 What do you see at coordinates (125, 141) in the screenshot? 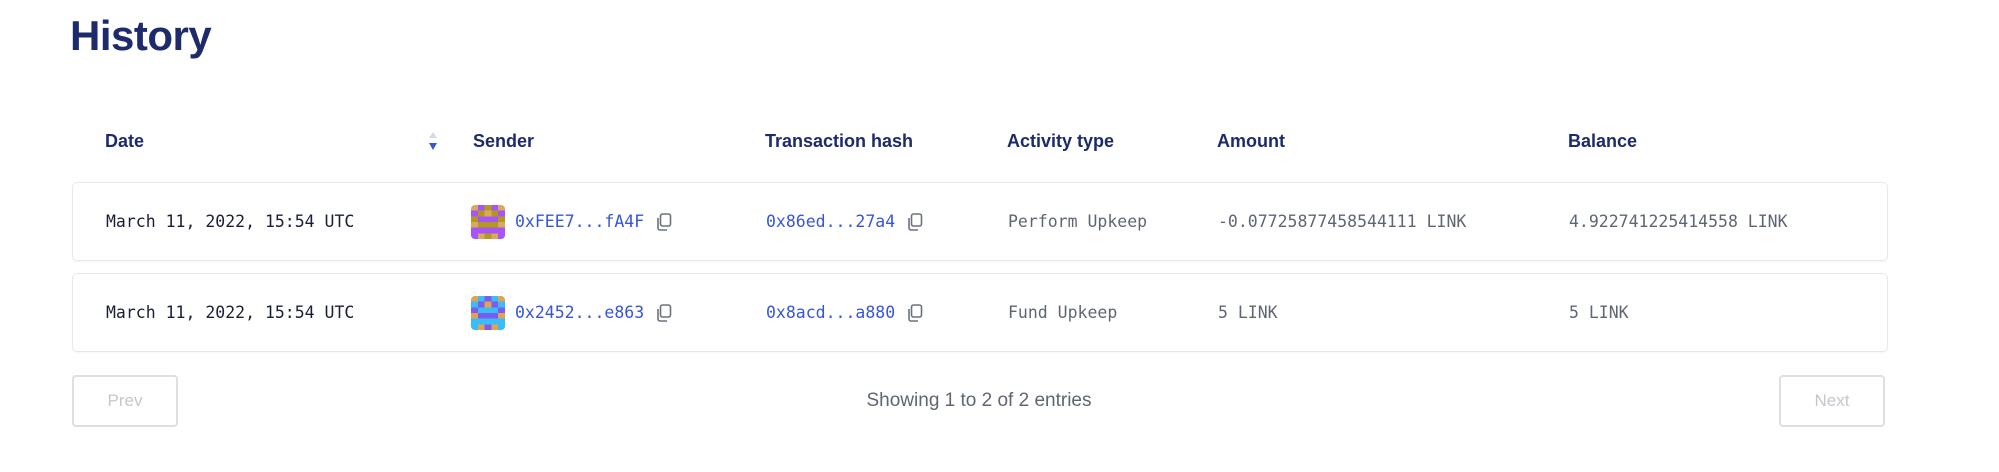
I see `column-header-date: Date` at bounding box center [125, 141].